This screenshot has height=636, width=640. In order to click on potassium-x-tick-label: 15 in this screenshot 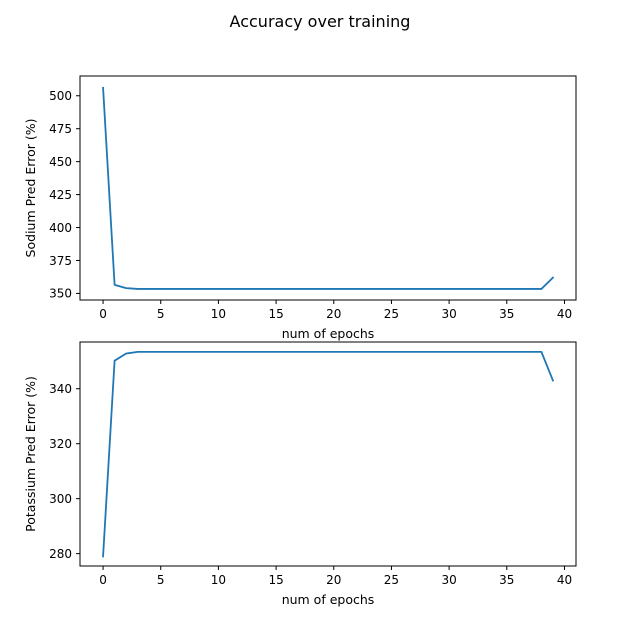, I will do `click(275, 580)`.